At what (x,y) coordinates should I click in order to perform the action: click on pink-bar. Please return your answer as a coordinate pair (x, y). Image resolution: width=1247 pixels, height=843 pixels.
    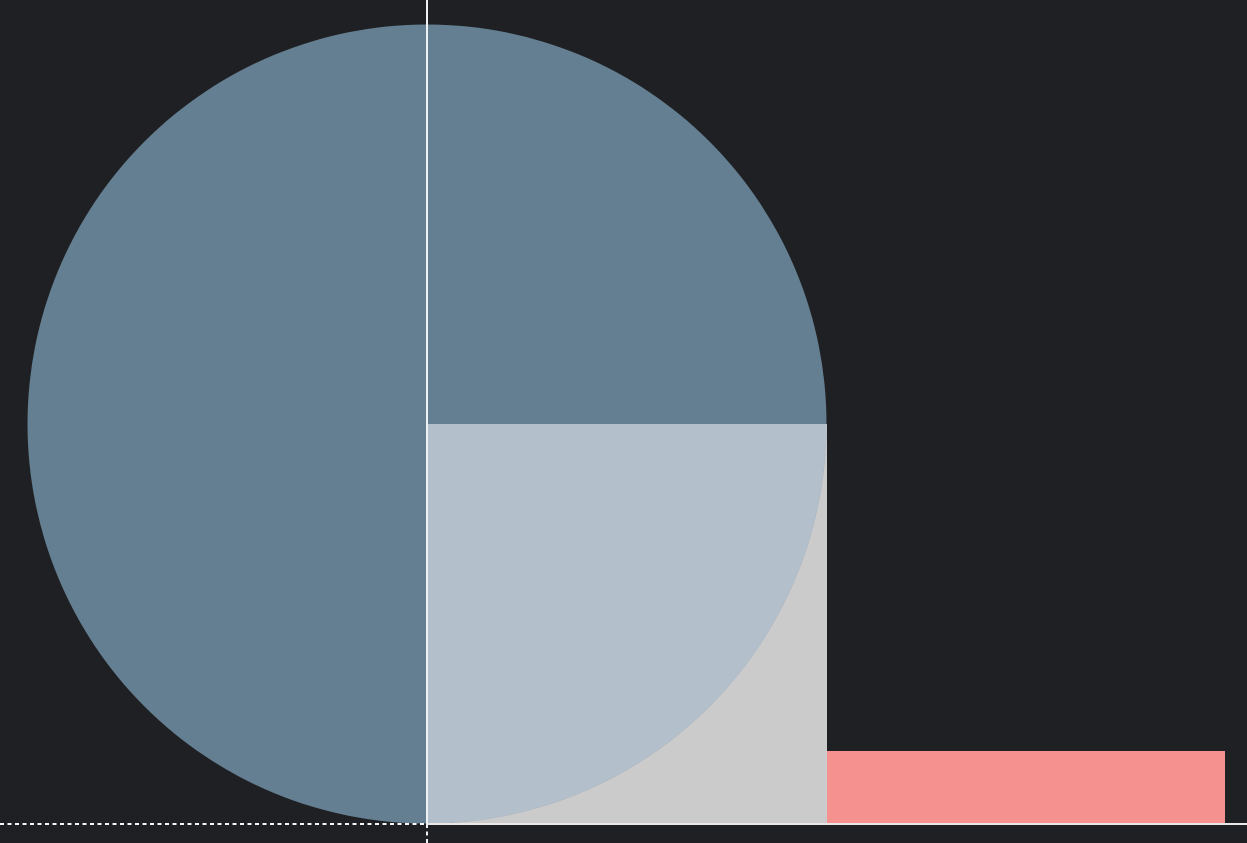
    Looking at the image, I should click on (1026, 787).